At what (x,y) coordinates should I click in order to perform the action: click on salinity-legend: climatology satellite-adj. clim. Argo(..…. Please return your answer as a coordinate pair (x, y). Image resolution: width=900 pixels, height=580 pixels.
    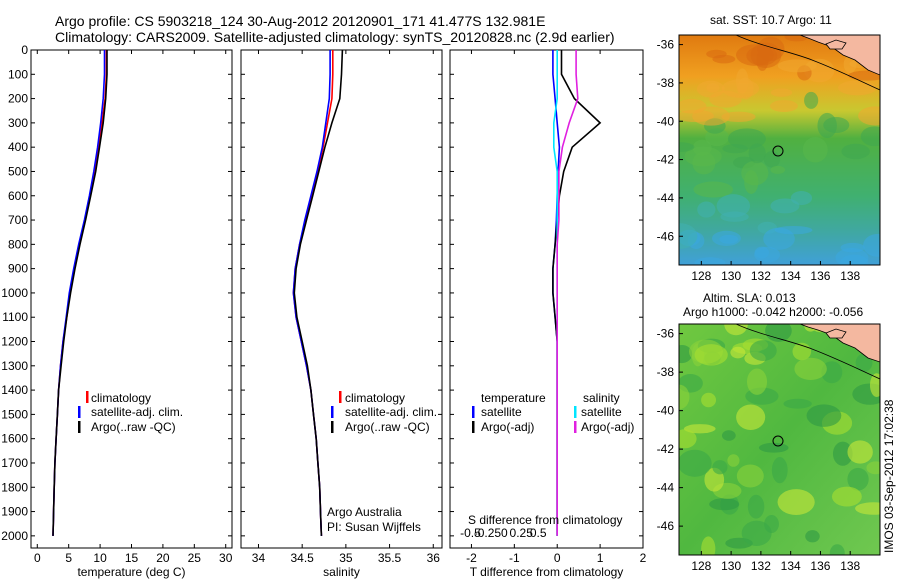
    Looking at the image, I should click on (384, 412).